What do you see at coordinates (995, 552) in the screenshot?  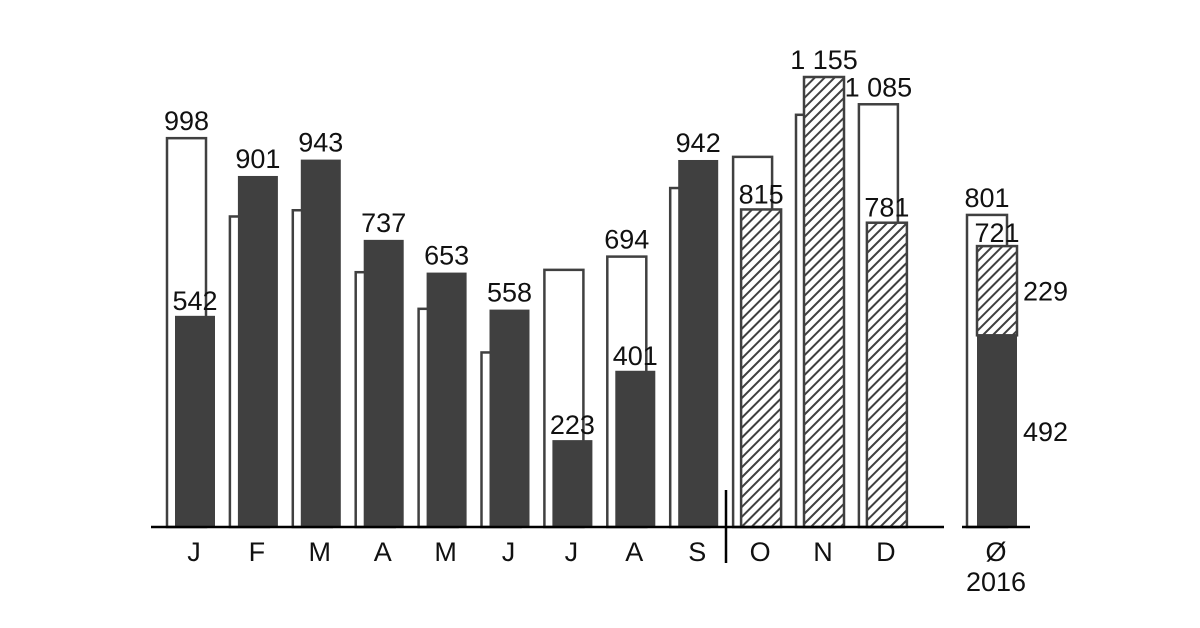 I see `average-tick-label-symbol: Ø` at bounding box center [995, 552].